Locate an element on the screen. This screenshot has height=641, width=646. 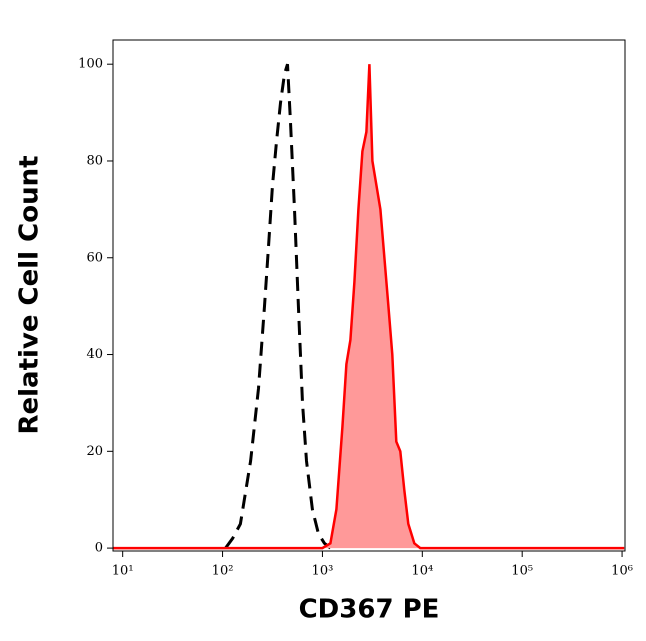
x-tick-label: 10¹ is located at coordinates (123, 571).